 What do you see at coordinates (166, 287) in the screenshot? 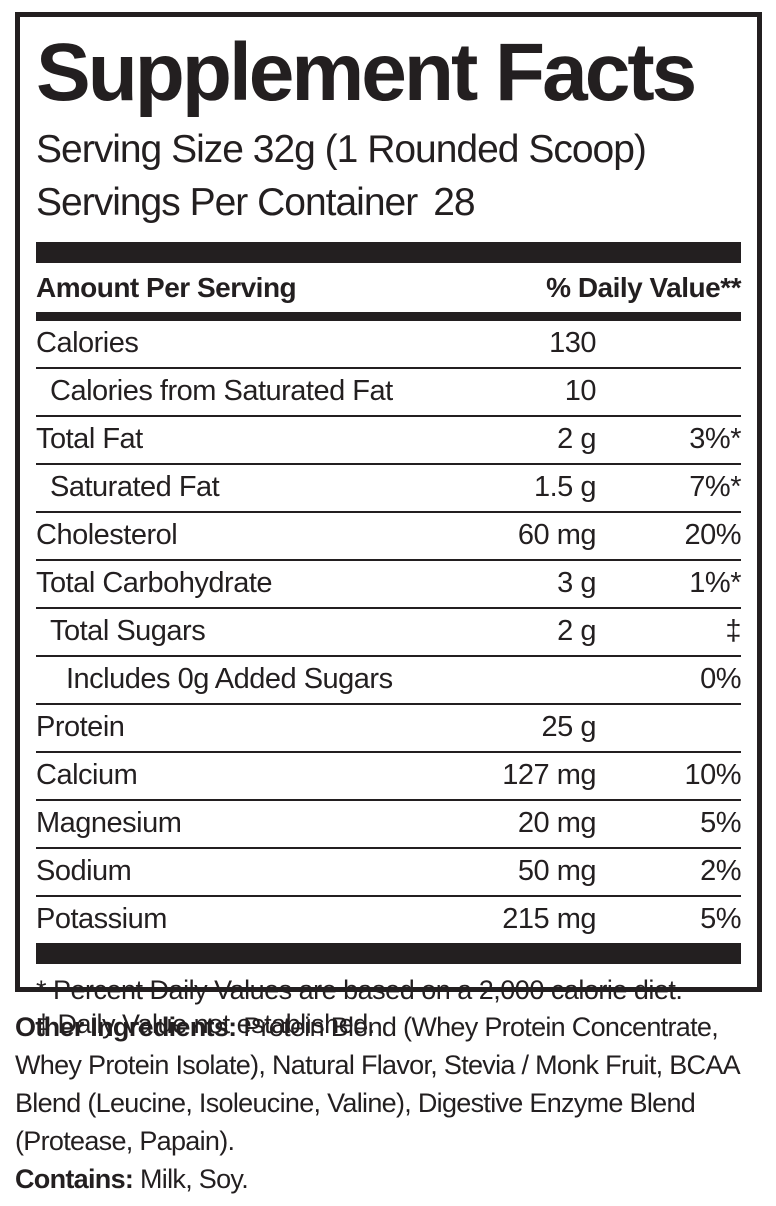
I see `amount-per-serving-header: Amount Per Serving` at bounding box center [166, 287].